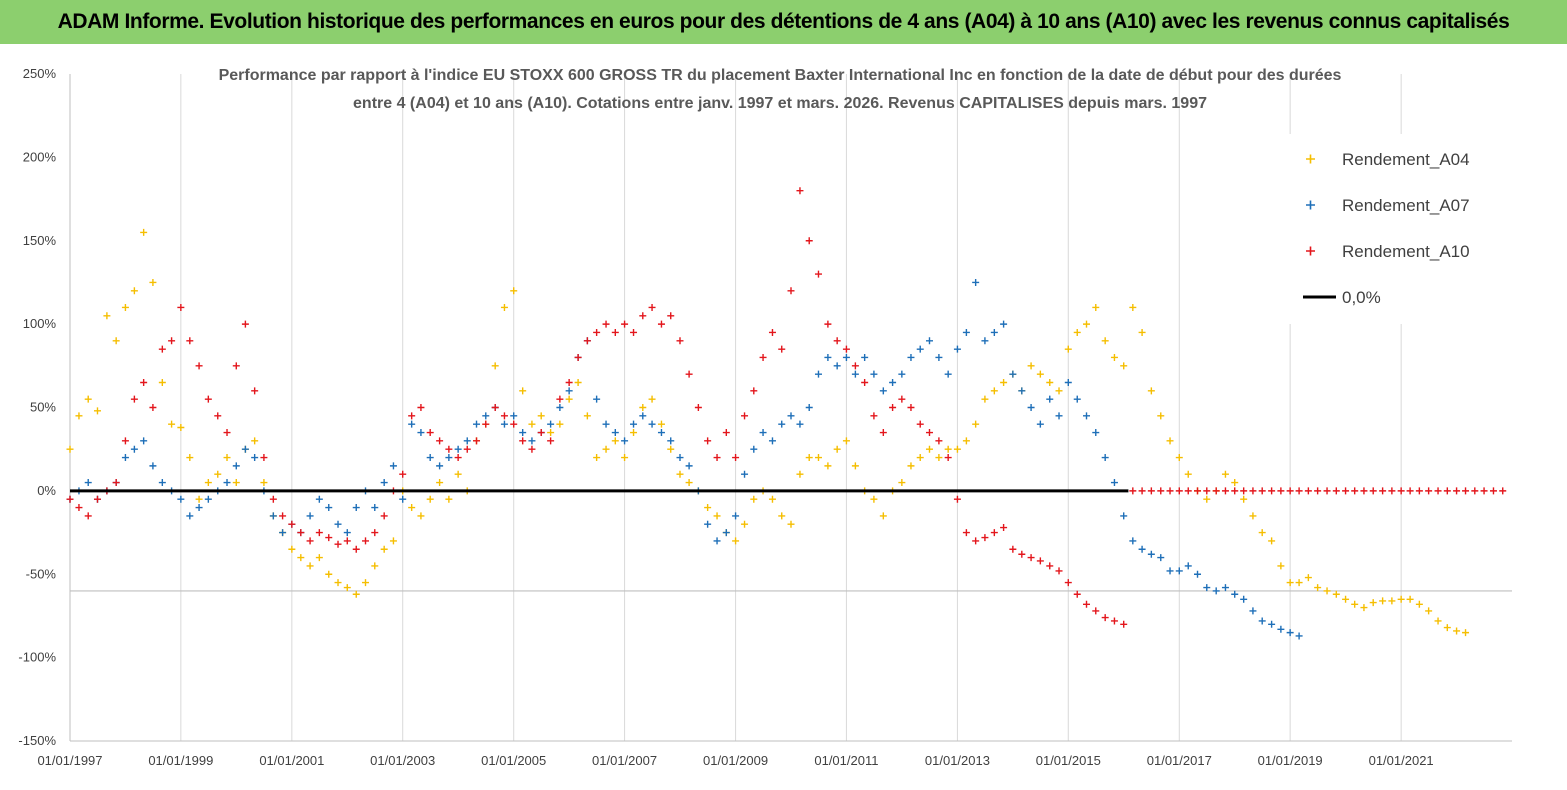 The height and width of the screenshot is (790, 1567). What do you see at coordinates (37, 657) in the screenshot?
I see `y-tick-label: -100%` at bounding box center [37, 657].